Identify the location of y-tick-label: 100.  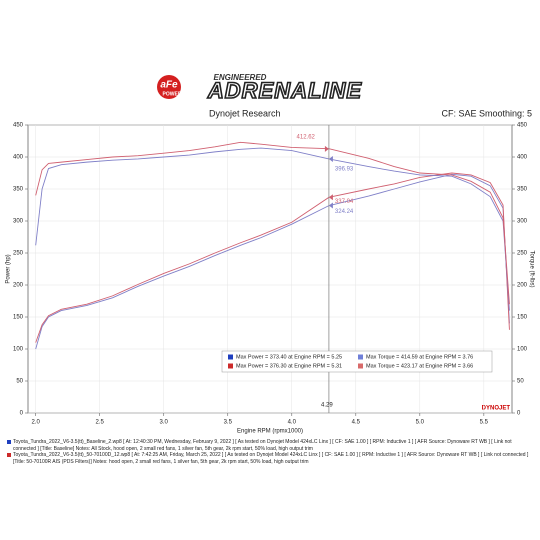
(18, 350).